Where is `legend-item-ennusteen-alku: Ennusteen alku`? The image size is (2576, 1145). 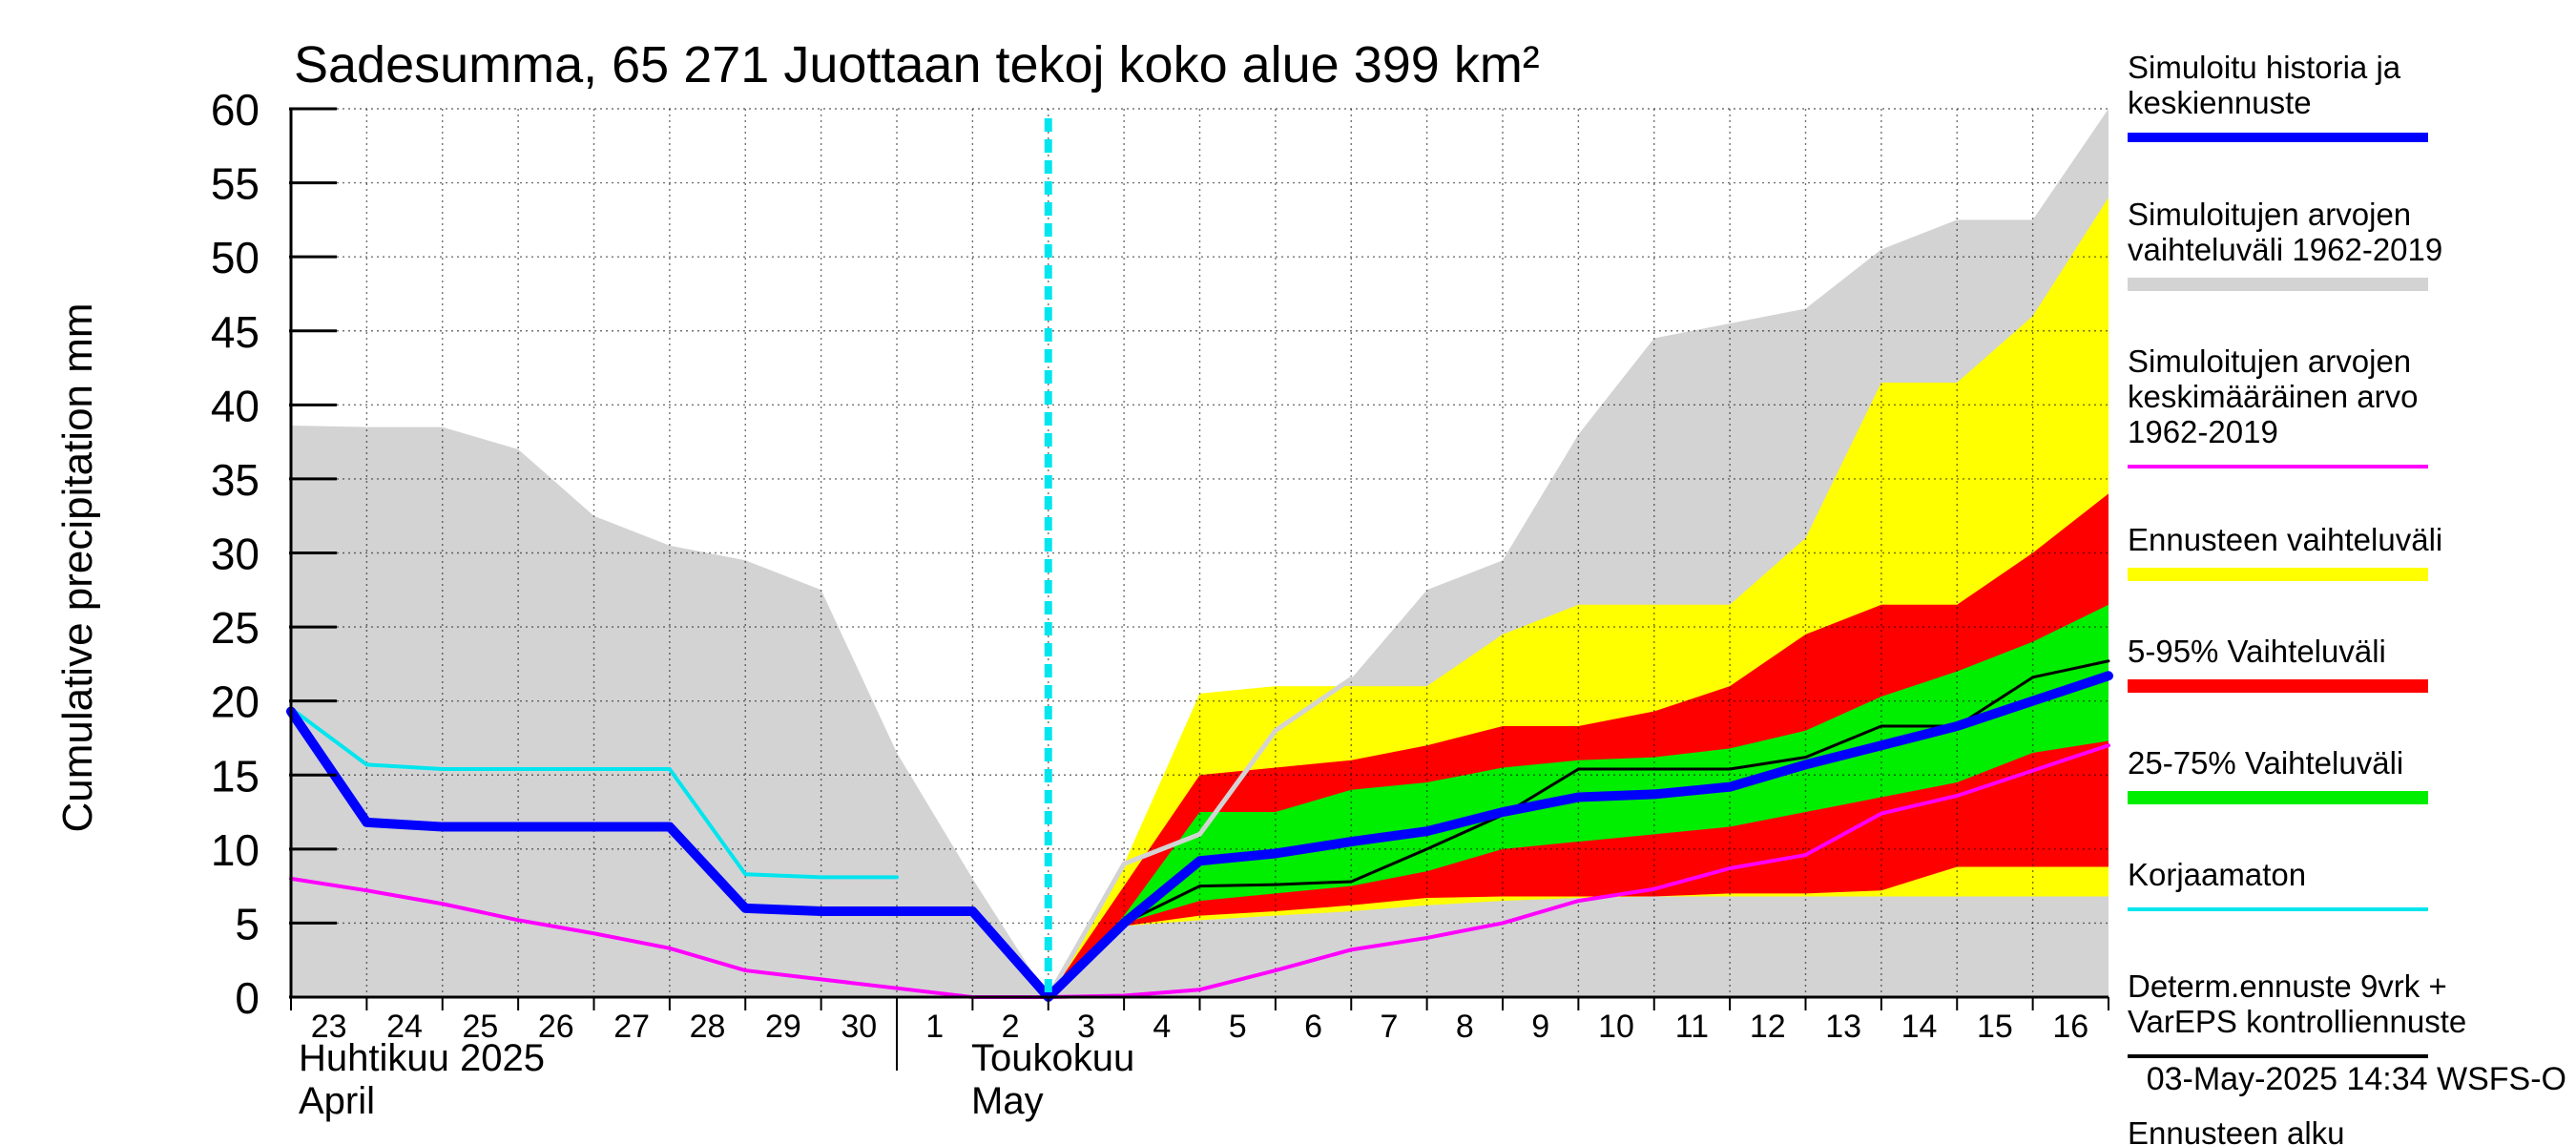 legend-item-ennusteen-alku: Ennusteen alku is located at coordinates (2278, 1130).